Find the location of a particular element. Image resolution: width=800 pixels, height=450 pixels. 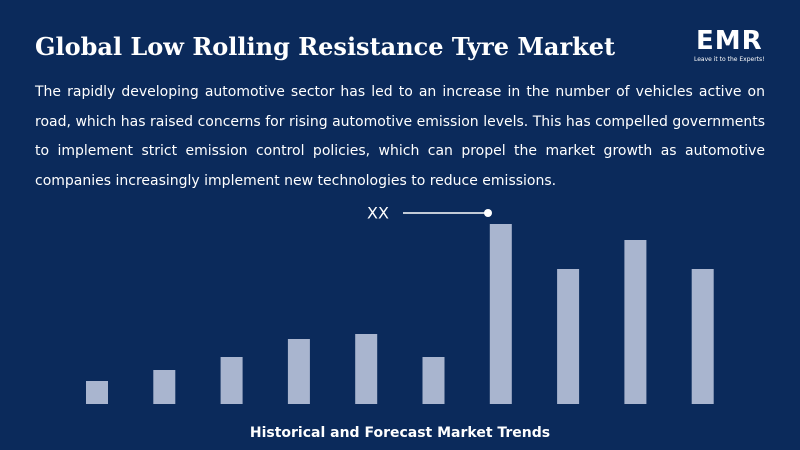

x-axis-label: Historical and Forecast Market Trends is located at coordinates (400, 433).